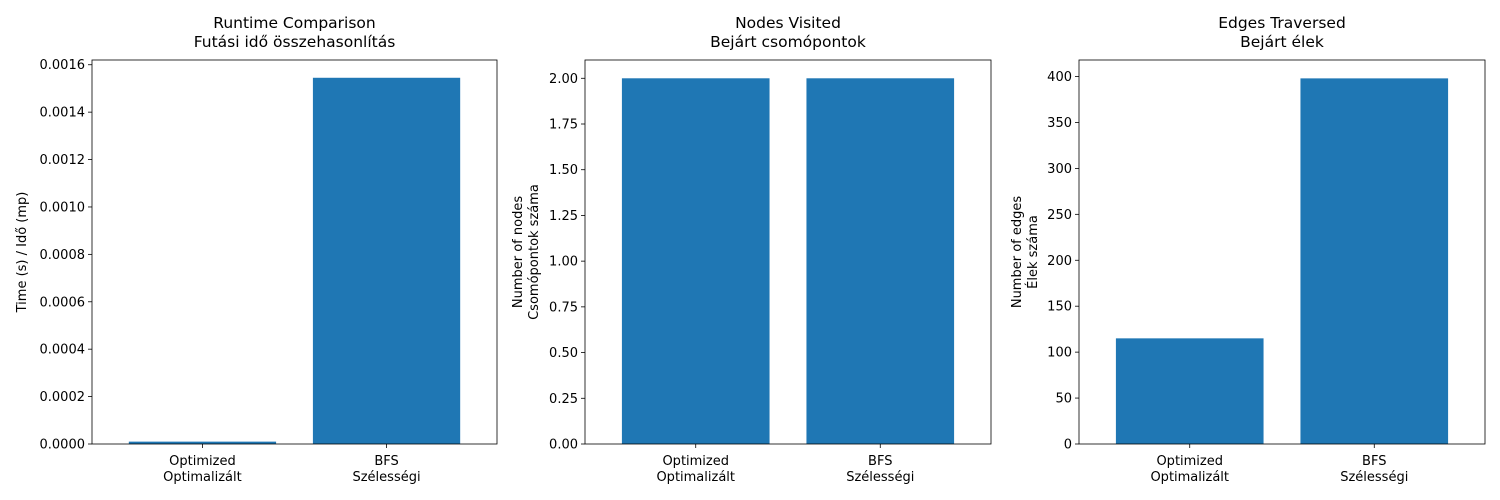 The height and width of the screenshot is (500, 1500). Describe the element at coordinates (563, 399) in the screenshot. I see `y-tick-label: 0.25` at that location.